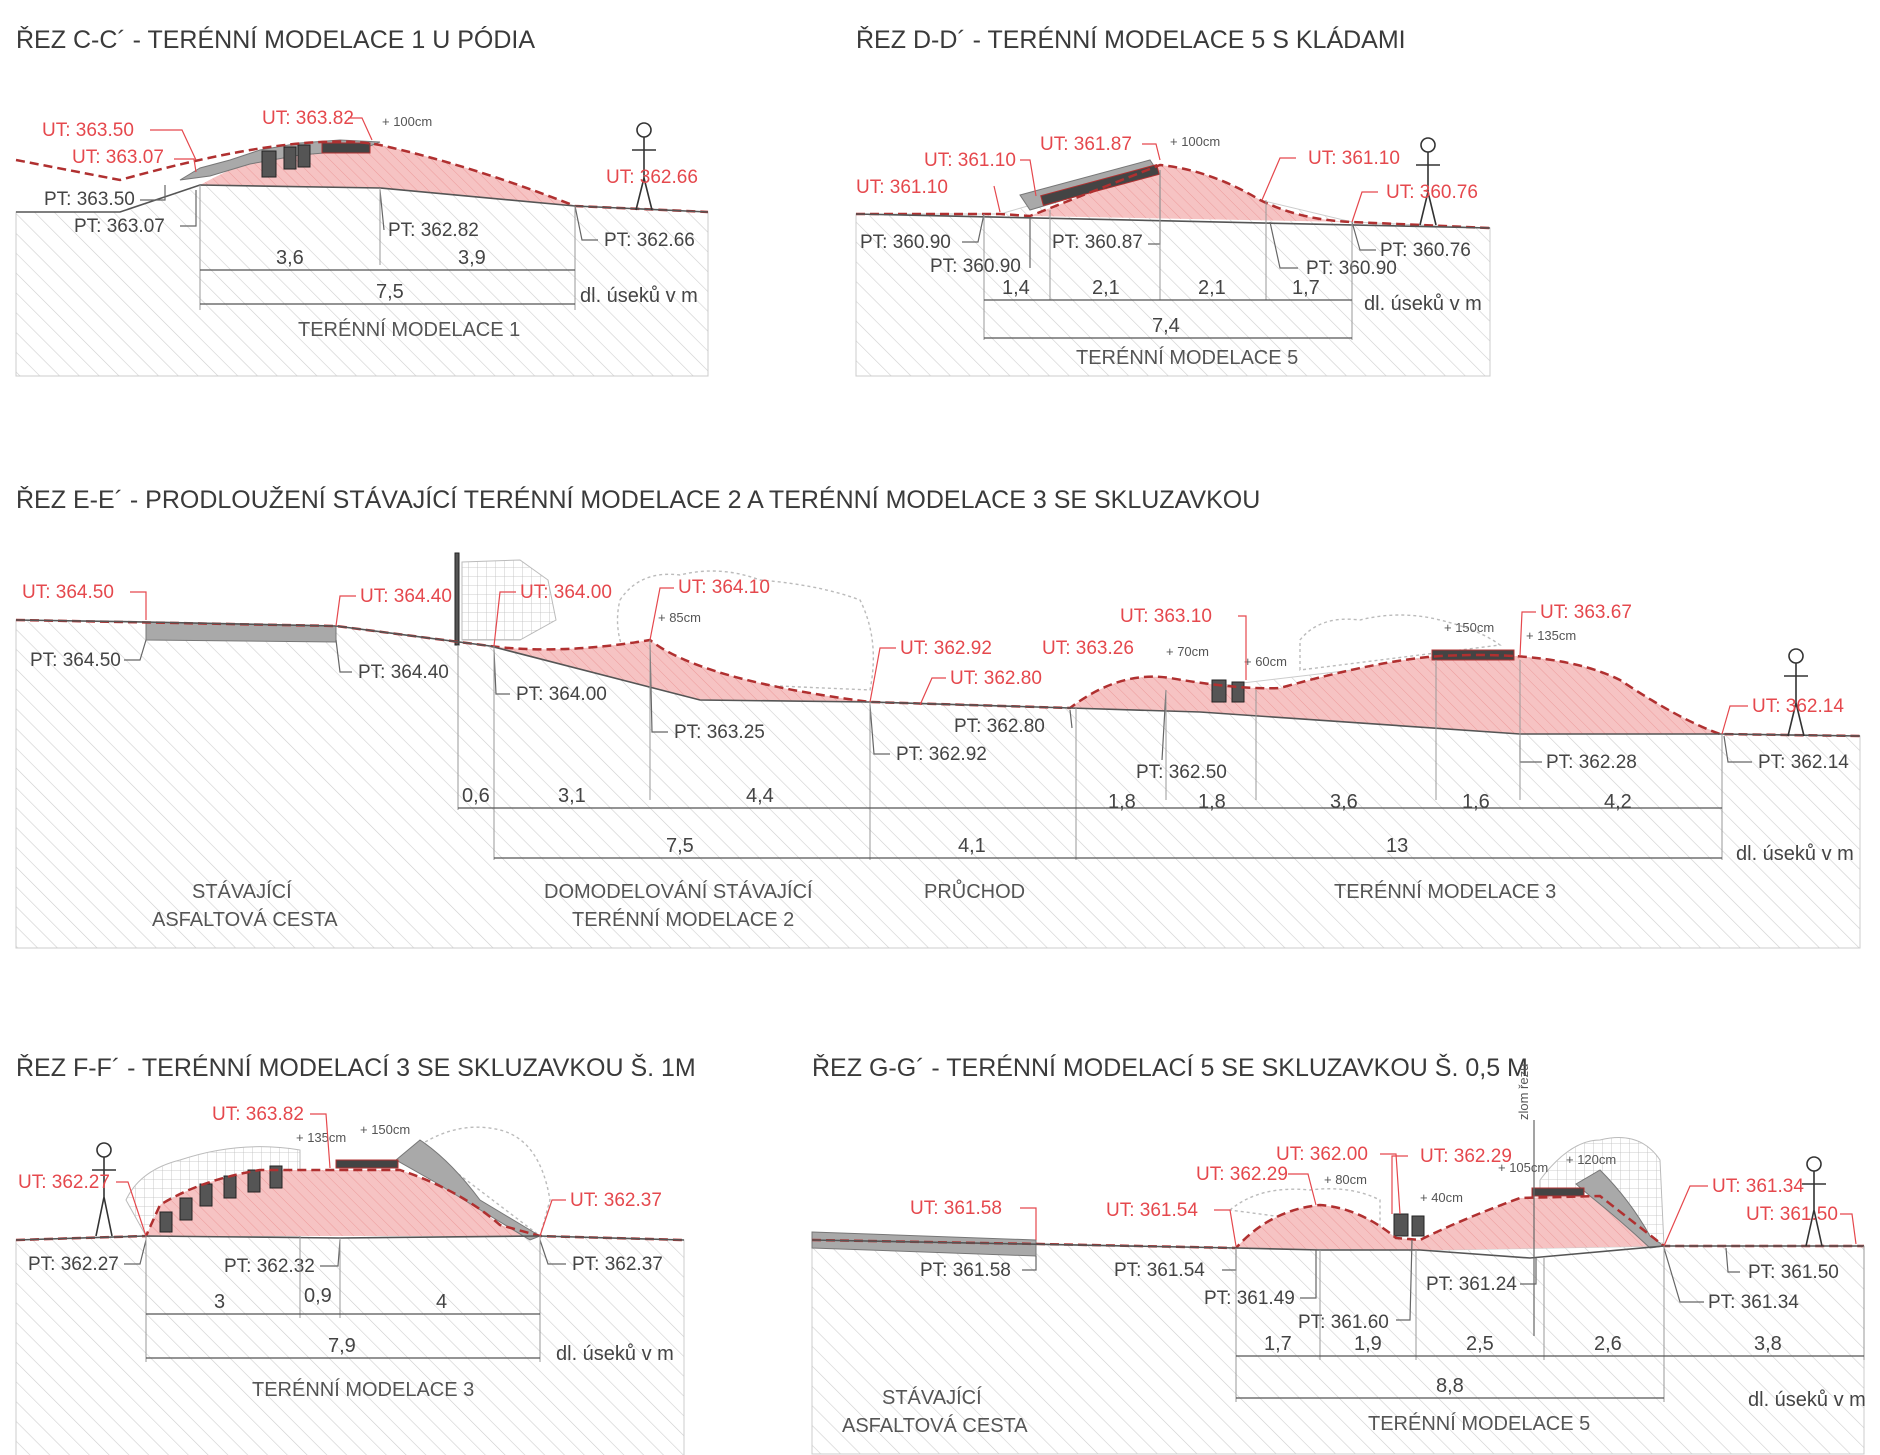  Describe the element at coordinates (1106, 288) in the screenshot. I see `dimension-value: 2,1` at that location.